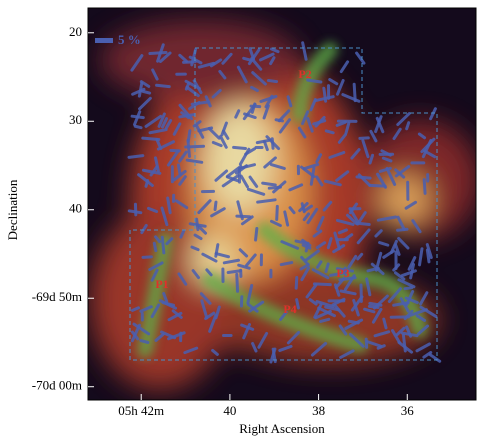 Image resolution: width=487 pixels, height=437 pixels. I want to click on legend-label: 5 %, so click(129, 39).